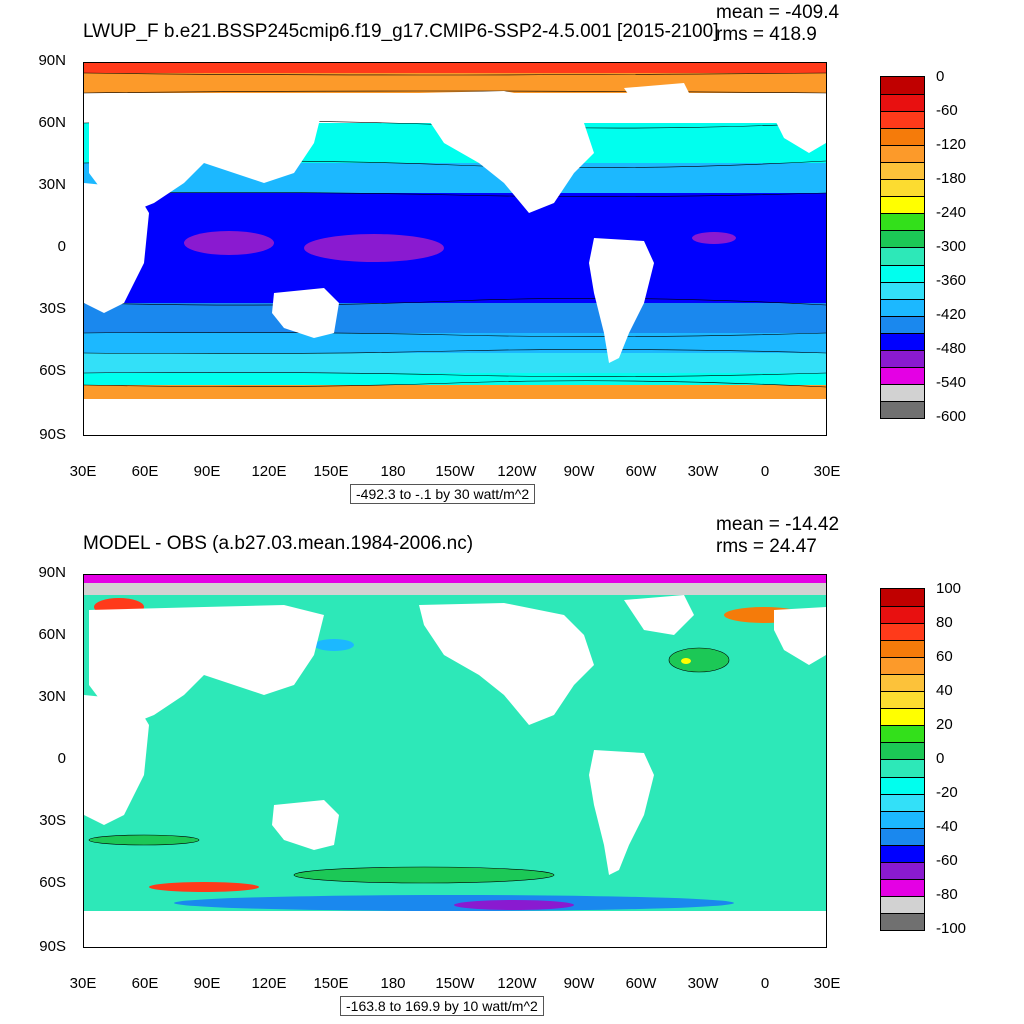 The height and width of the screenshot is (1024, 1024). I want to click on colorbar-label: -240, so click(951, 212).